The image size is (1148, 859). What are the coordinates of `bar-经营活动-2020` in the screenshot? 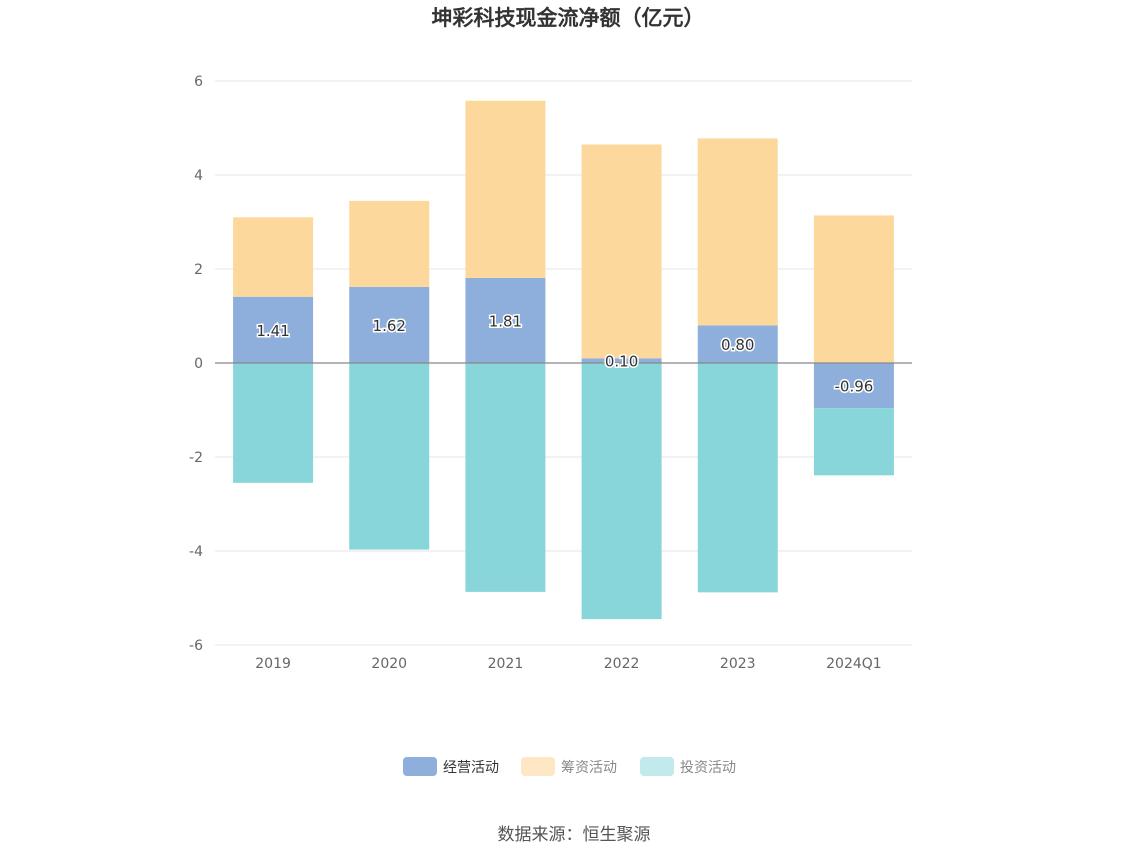 It's located at (389, 324).